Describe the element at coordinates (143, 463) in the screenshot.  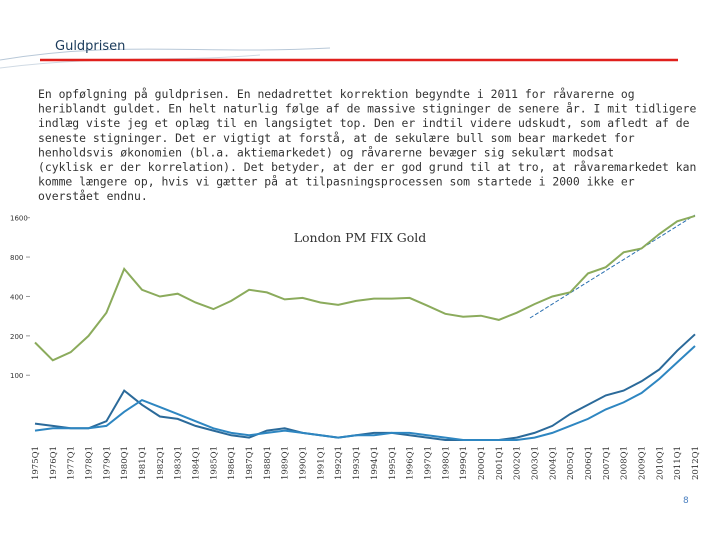
I see `x-tick-label: 1981Q1` at that location.